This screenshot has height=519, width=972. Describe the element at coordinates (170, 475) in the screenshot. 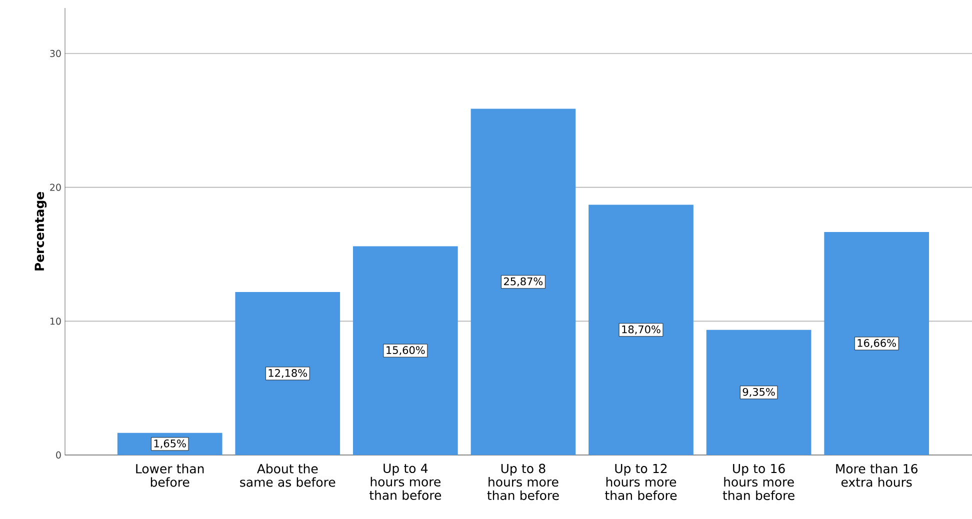

I see `x-tick-label: Lower than before` at that location.